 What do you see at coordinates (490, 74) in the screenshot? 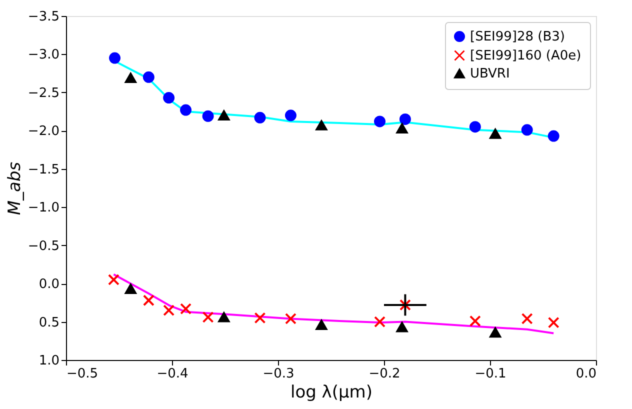
I see `legend-label: UBVRI` at bounding box center [490, 74].